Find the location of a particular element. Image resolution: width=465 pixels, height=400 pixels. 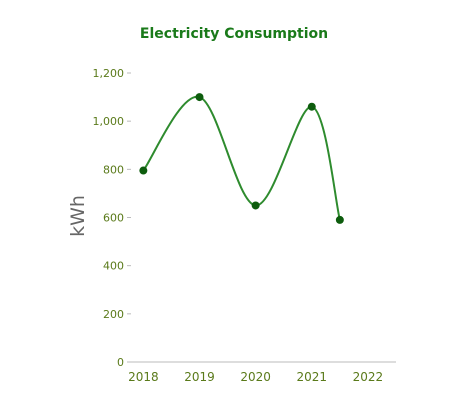

x-tick-label: 2019 is located at coordinates (199, 377).